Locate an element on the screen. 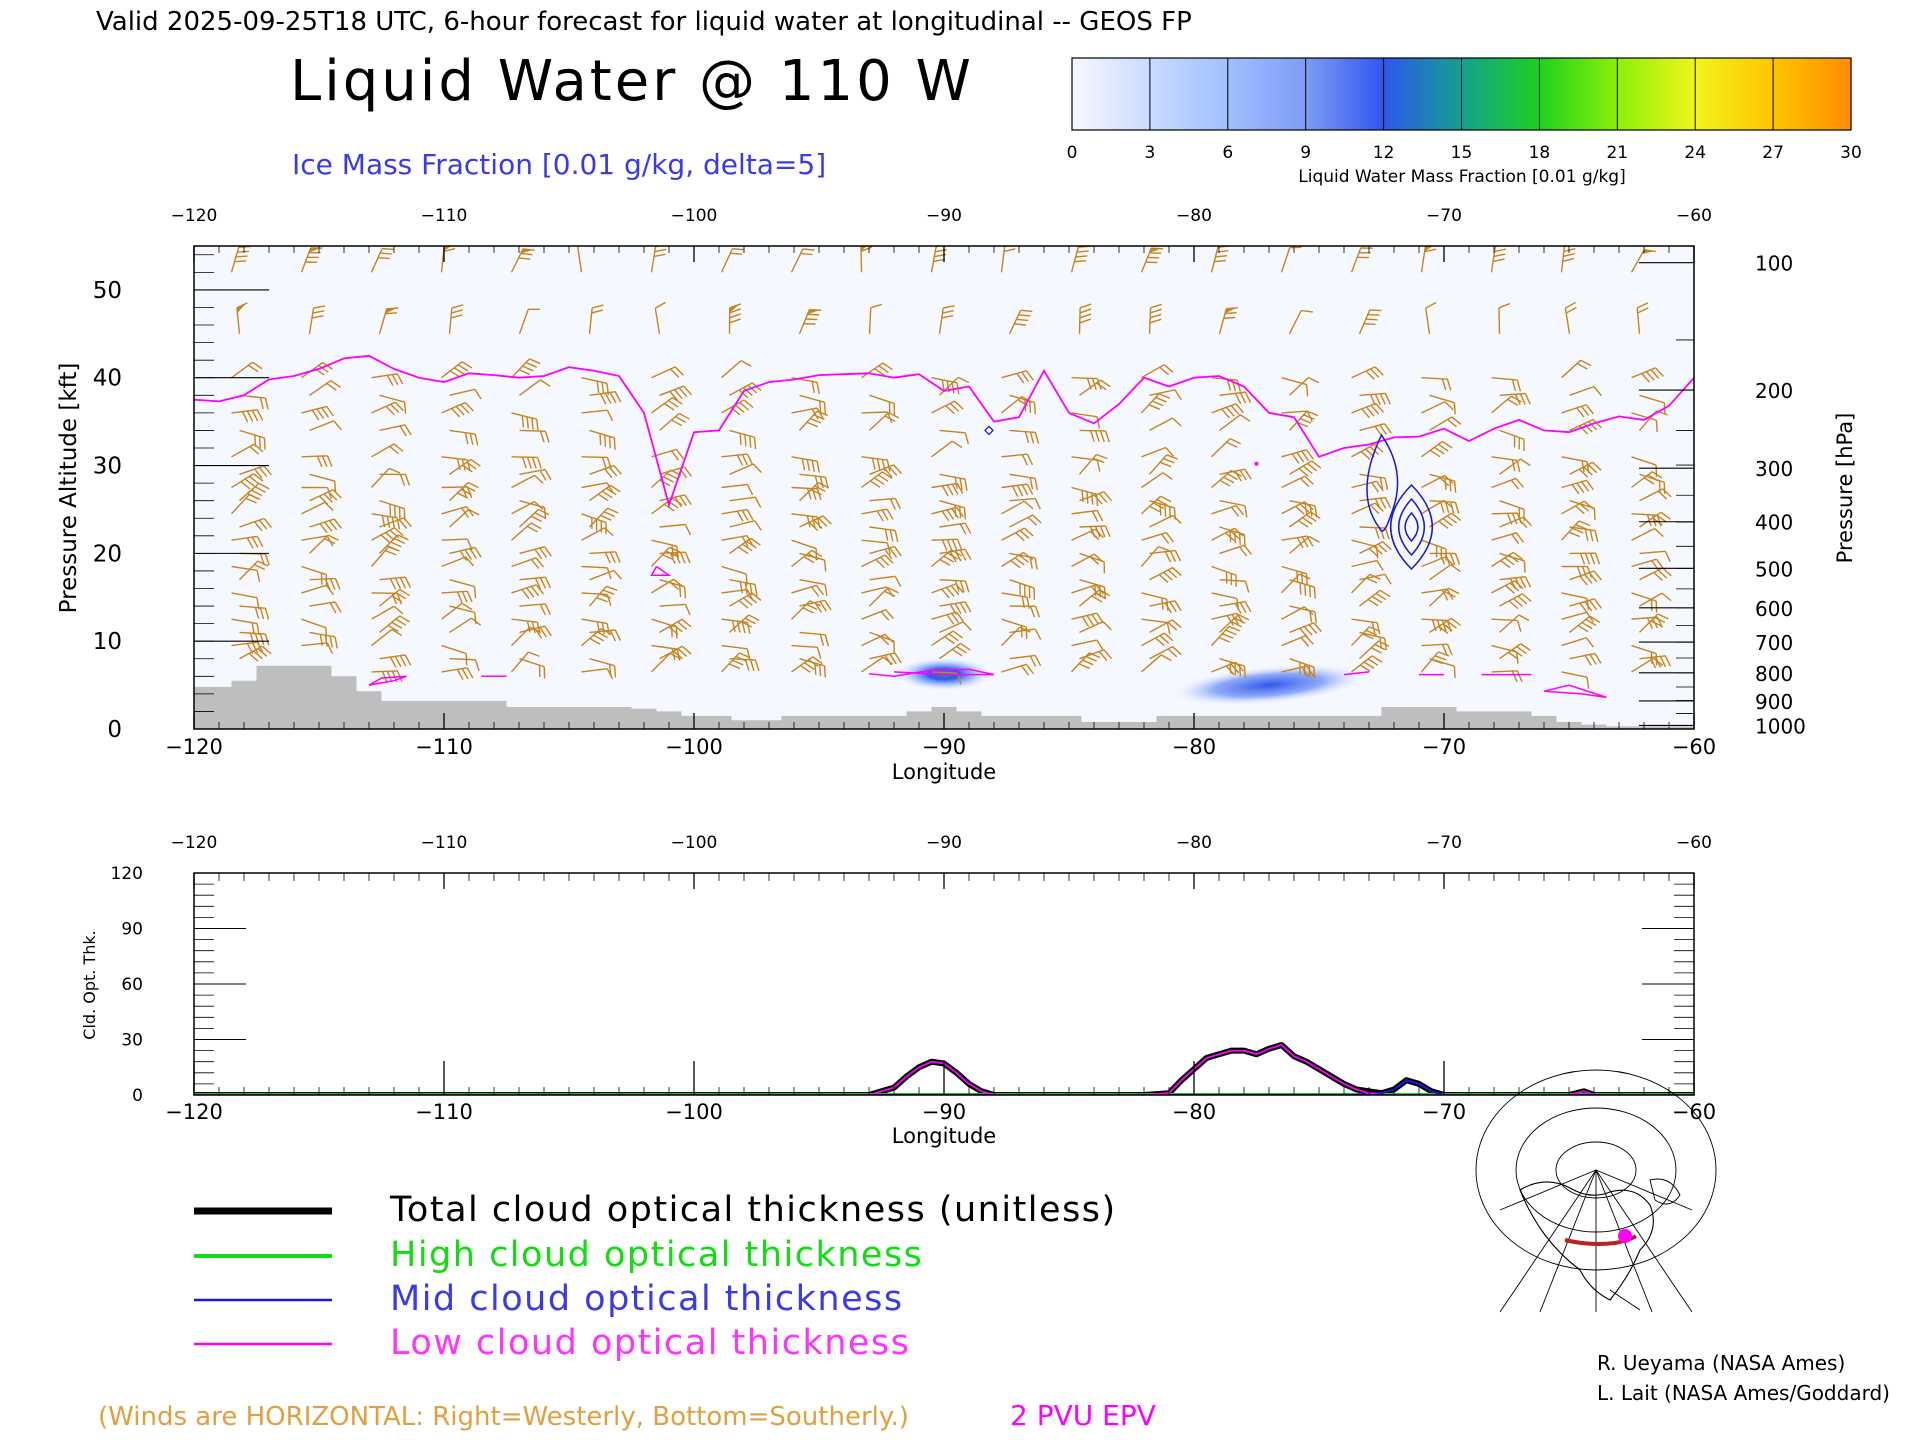 This screenshot has height=1440, width=1920. colorbar-tick-label: 18 is located at coordinates (1540, 153).